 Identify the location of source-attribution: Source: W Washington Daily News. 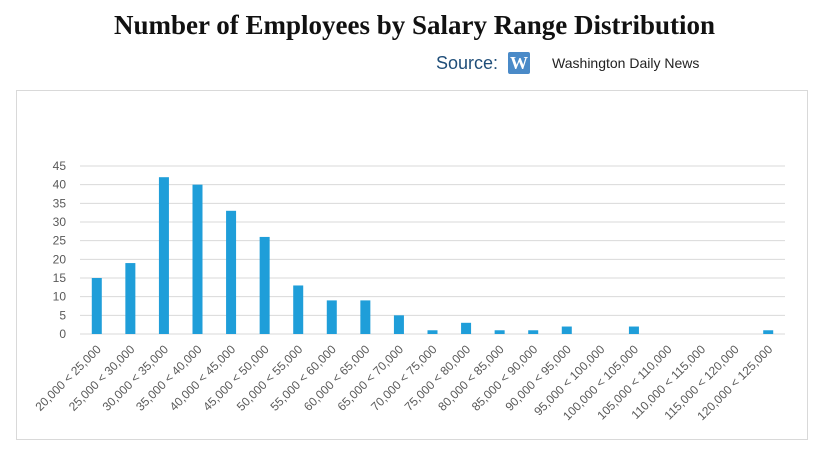
(567, 63).